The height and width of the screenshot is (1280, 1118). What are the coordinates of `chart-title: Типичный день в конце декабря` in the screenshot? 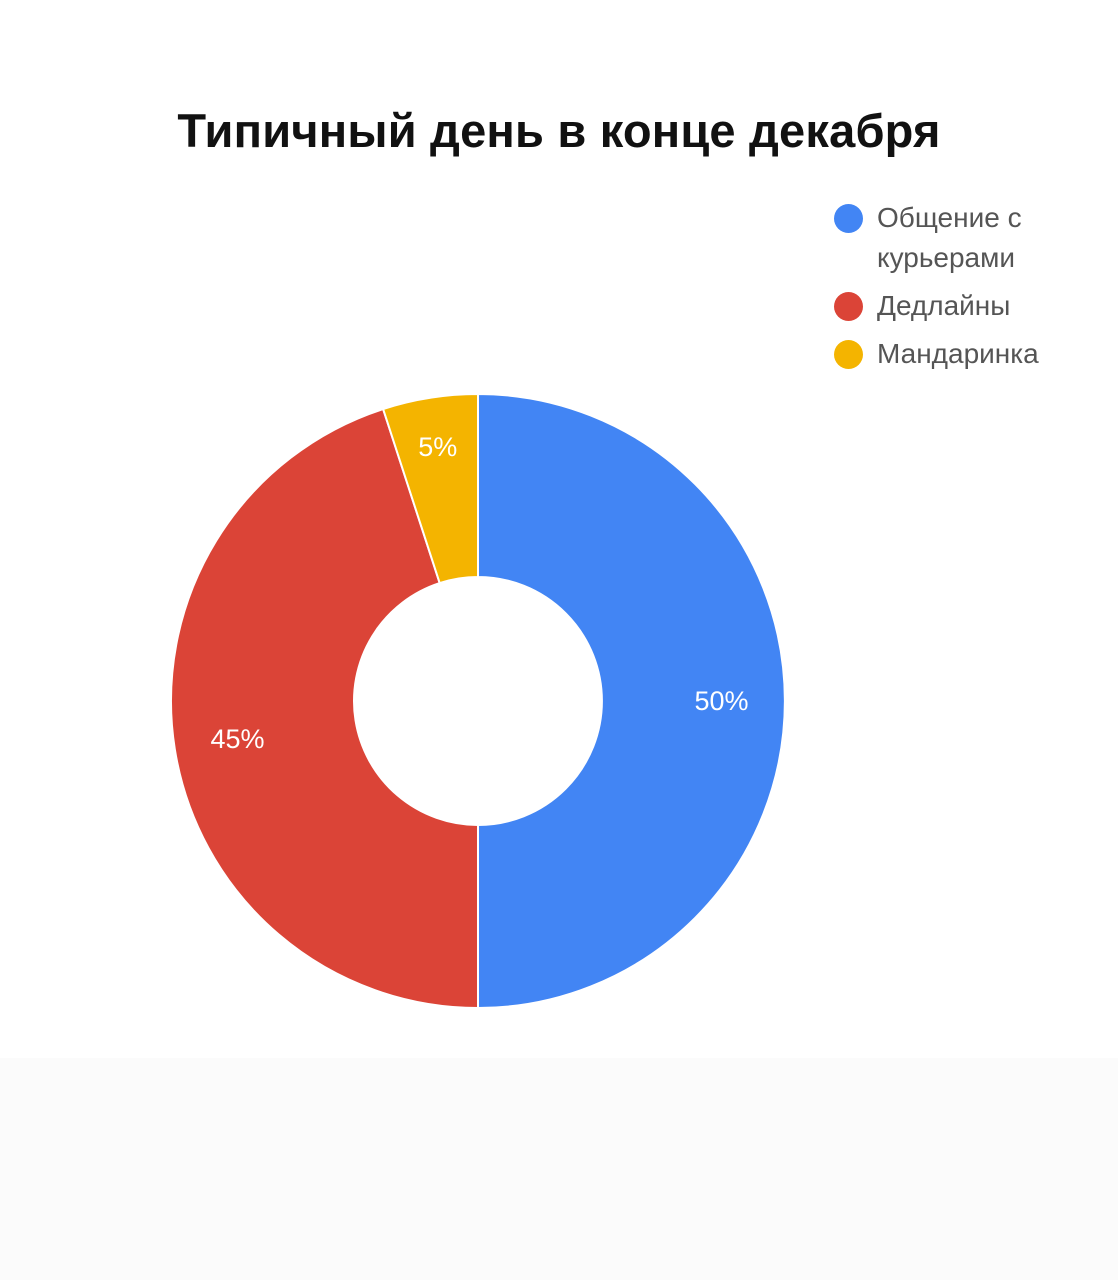 It's located at (559, 130).